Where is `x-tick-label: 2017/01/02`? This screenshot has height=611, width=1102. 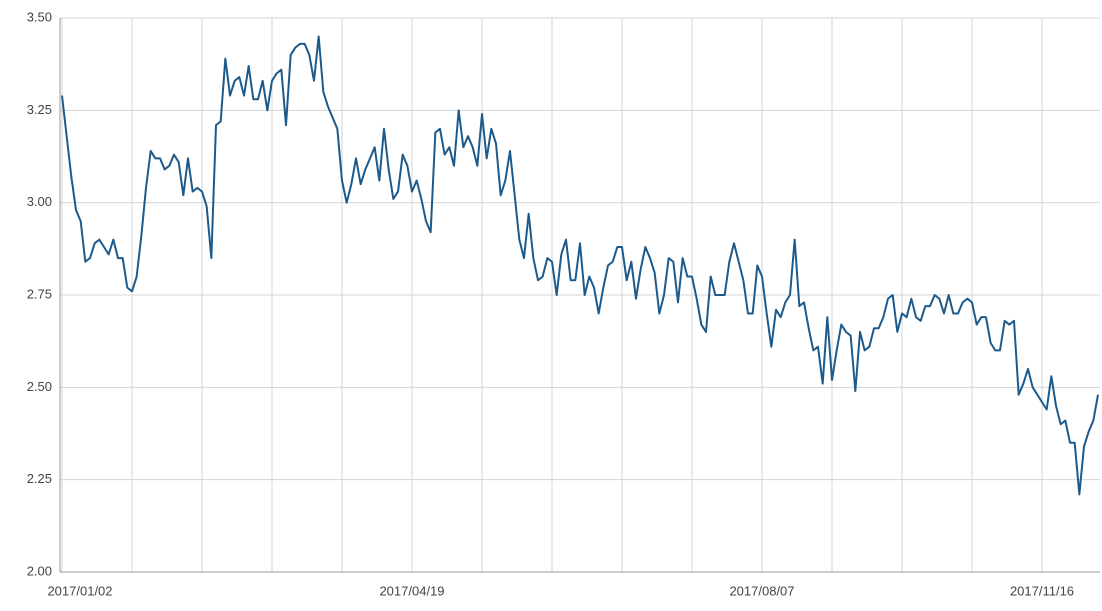 x-tick-label: 2017/01/02 is located at coordinates (79, 590).